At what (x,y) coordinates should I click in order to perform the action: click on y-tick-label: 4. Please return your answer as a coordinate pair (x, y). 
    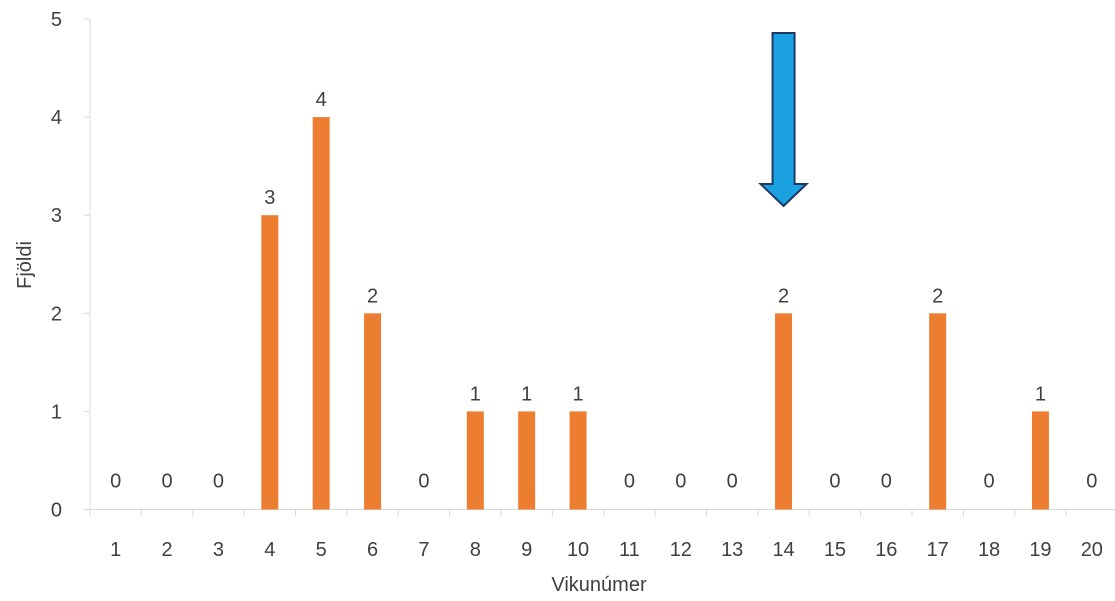
    Looking at the image, I should click on (56, 118).